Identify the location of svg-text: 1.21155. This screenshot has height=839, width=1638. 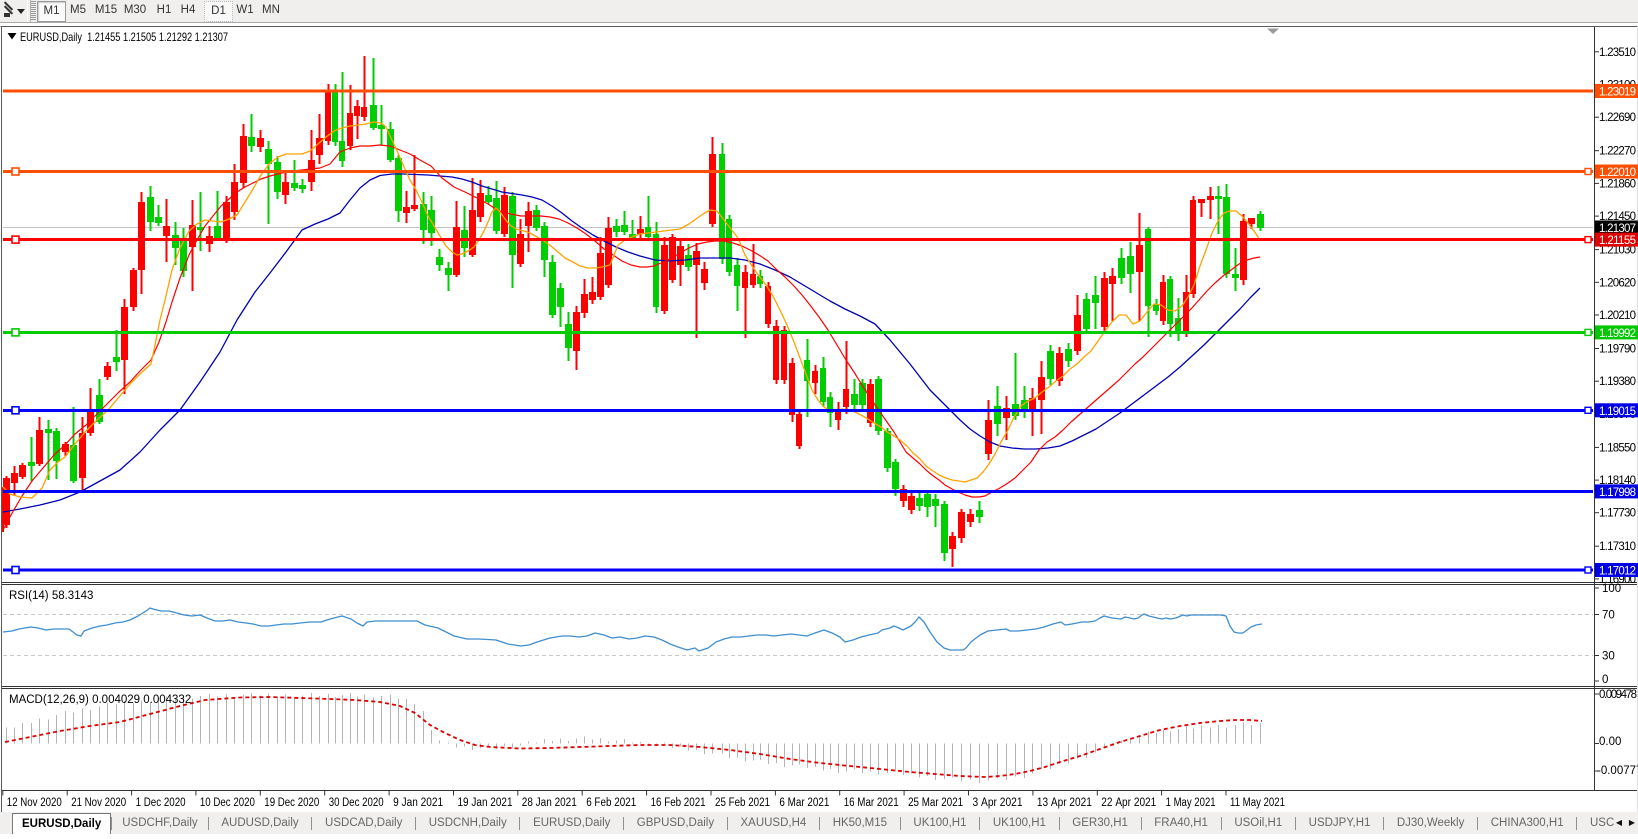
(1617, 241).